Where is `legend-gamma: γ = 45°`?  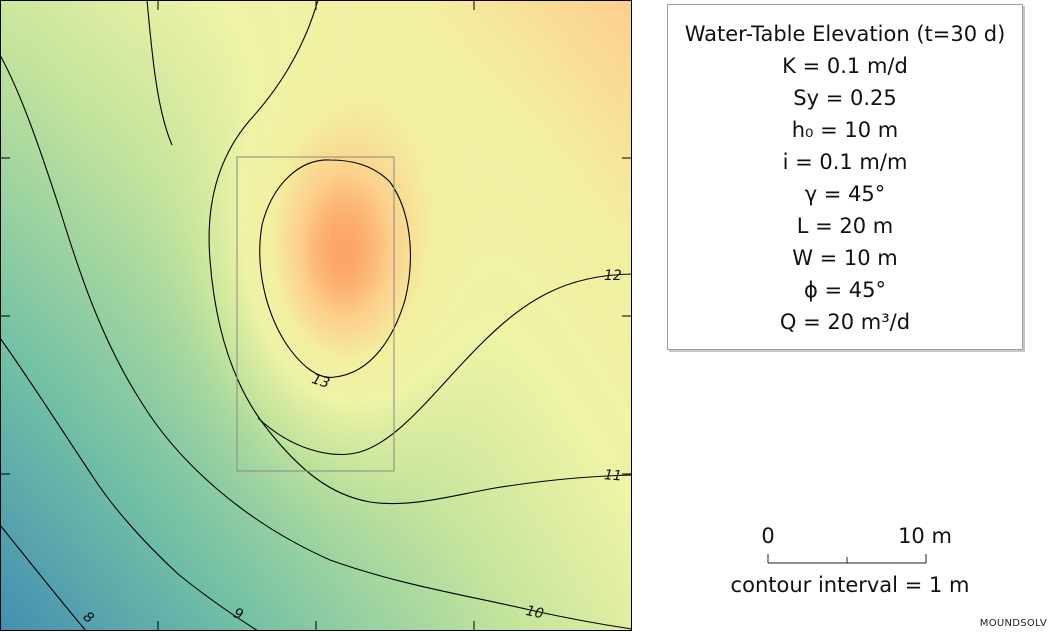 legend-gamma: γ = 45° is located at coordinates (845, 194).